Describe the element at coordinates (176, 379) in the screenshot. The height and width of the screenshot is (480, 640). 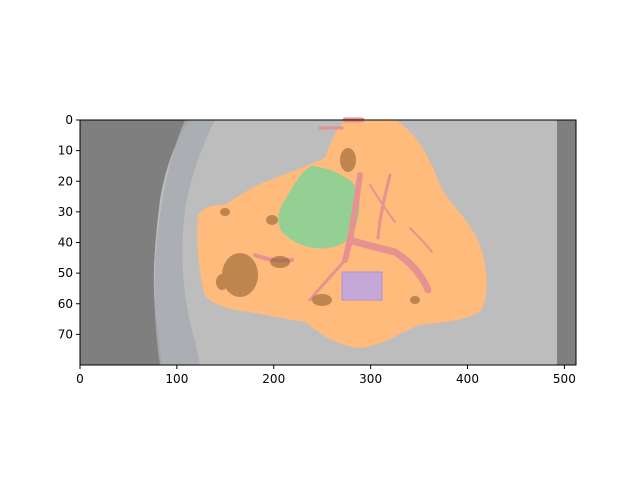
I see `x-tick-label: 100` at that location.